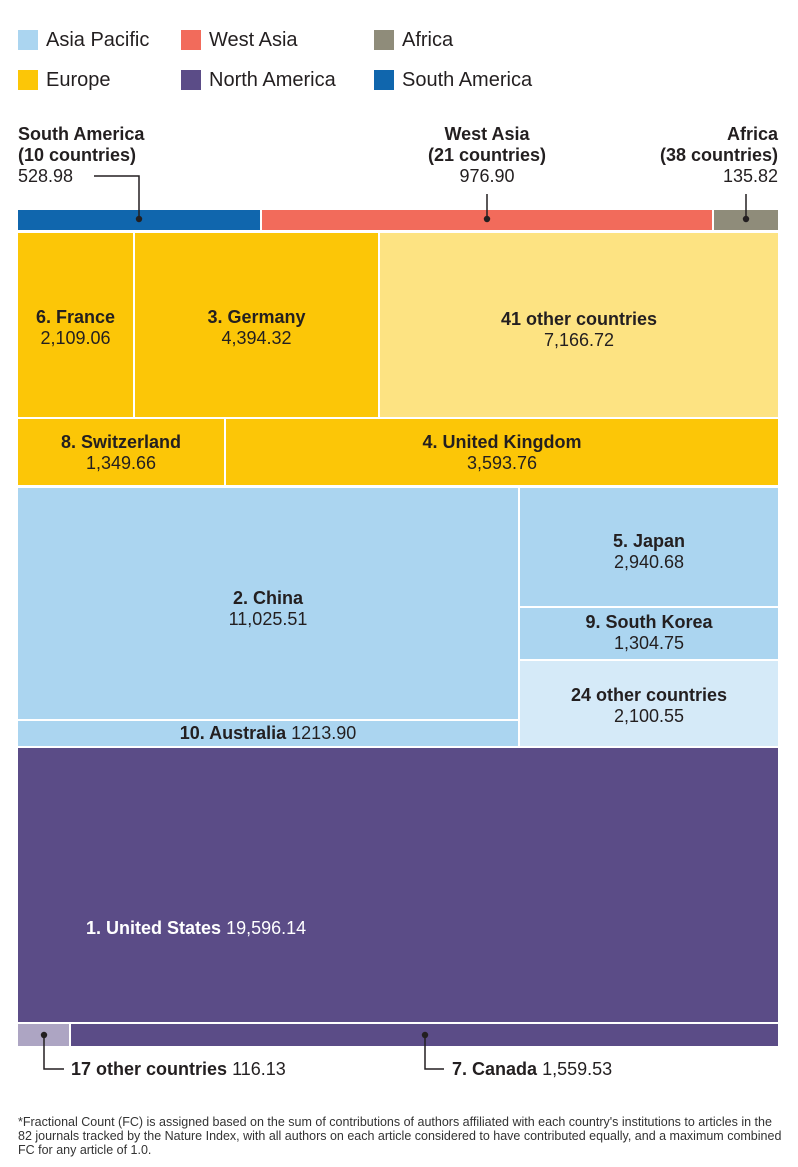  I want to click on australia-label: 10. Australia 1213.90, so click(268, 733).